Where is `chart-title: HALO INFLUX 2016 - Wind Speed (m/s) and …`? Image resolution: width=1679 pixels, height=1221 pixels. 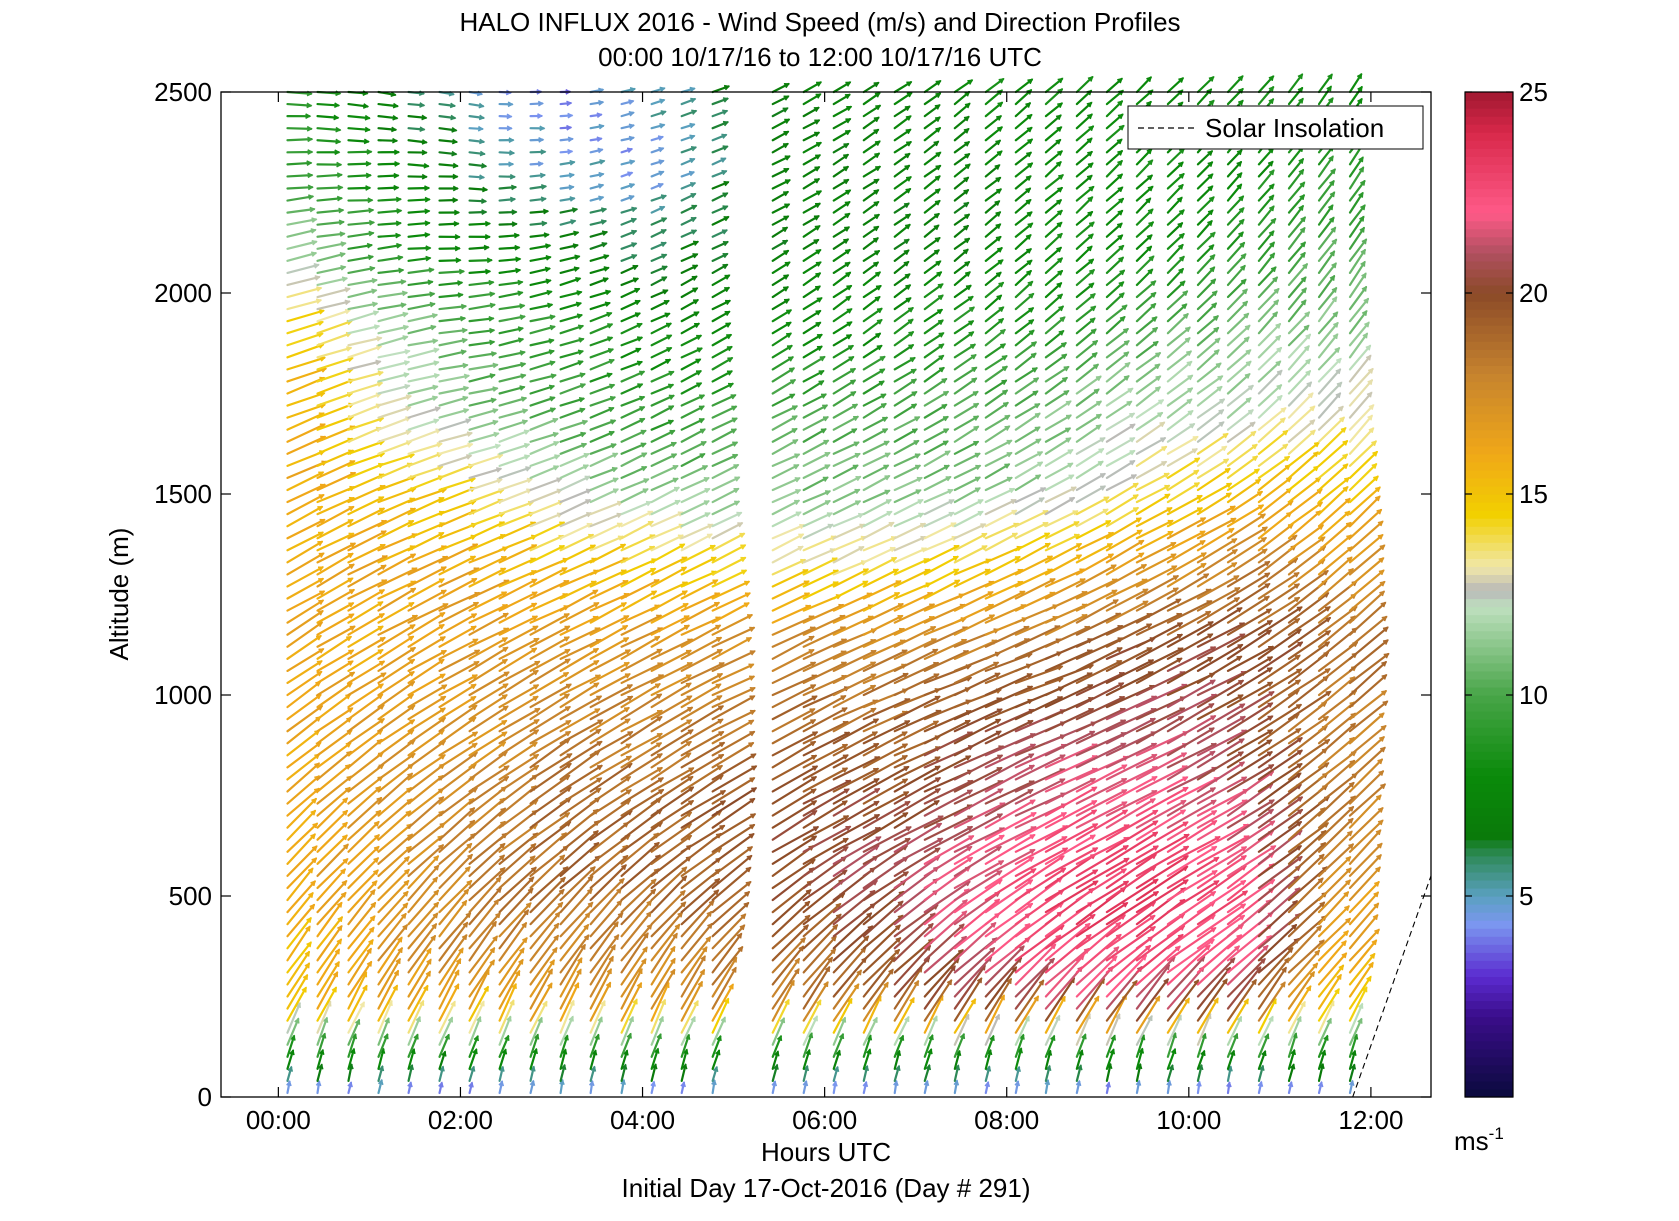 chart-title: HALO INFLUX 2016 - Wind Speed (m/s) and … is located at coordinates (819, 22).